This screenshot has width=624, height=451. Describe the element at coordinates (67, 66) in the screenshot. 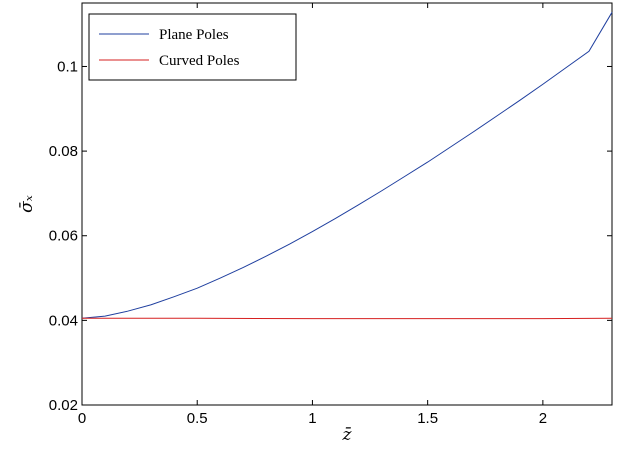

I see `y-tick-label: 0.1` at that location.